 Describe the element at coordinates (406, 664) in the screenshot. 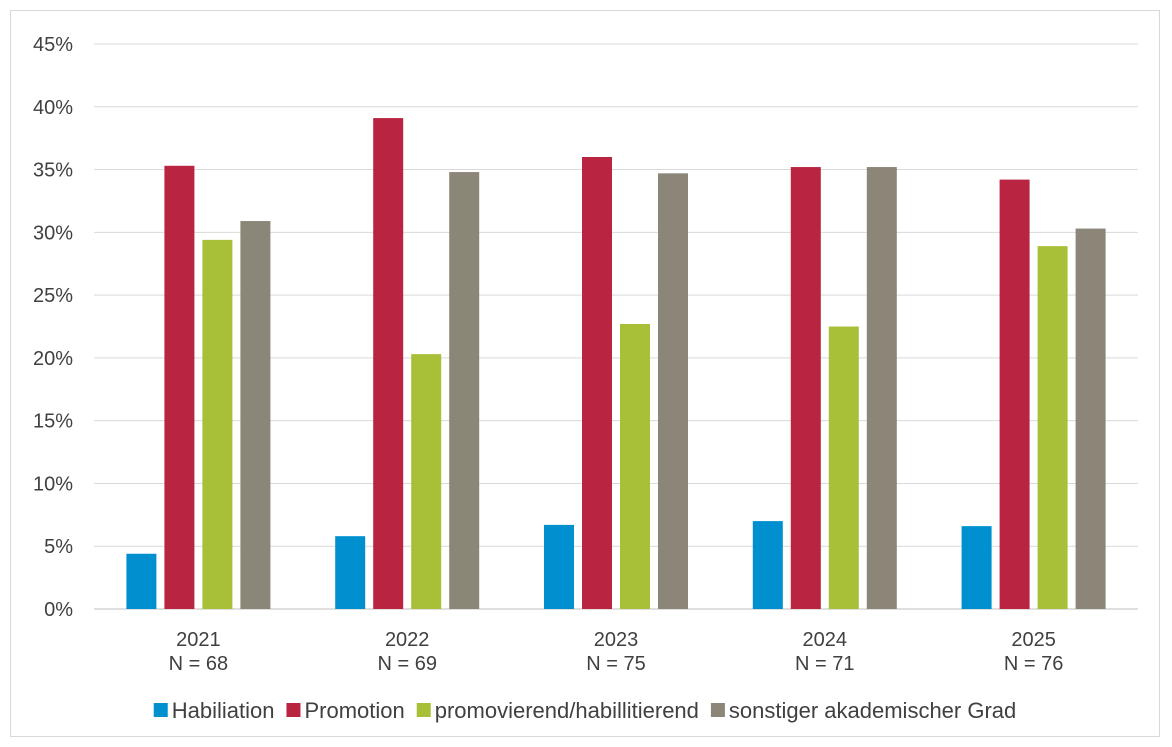

I see `x-category-sublabel: N = 69` at that location.